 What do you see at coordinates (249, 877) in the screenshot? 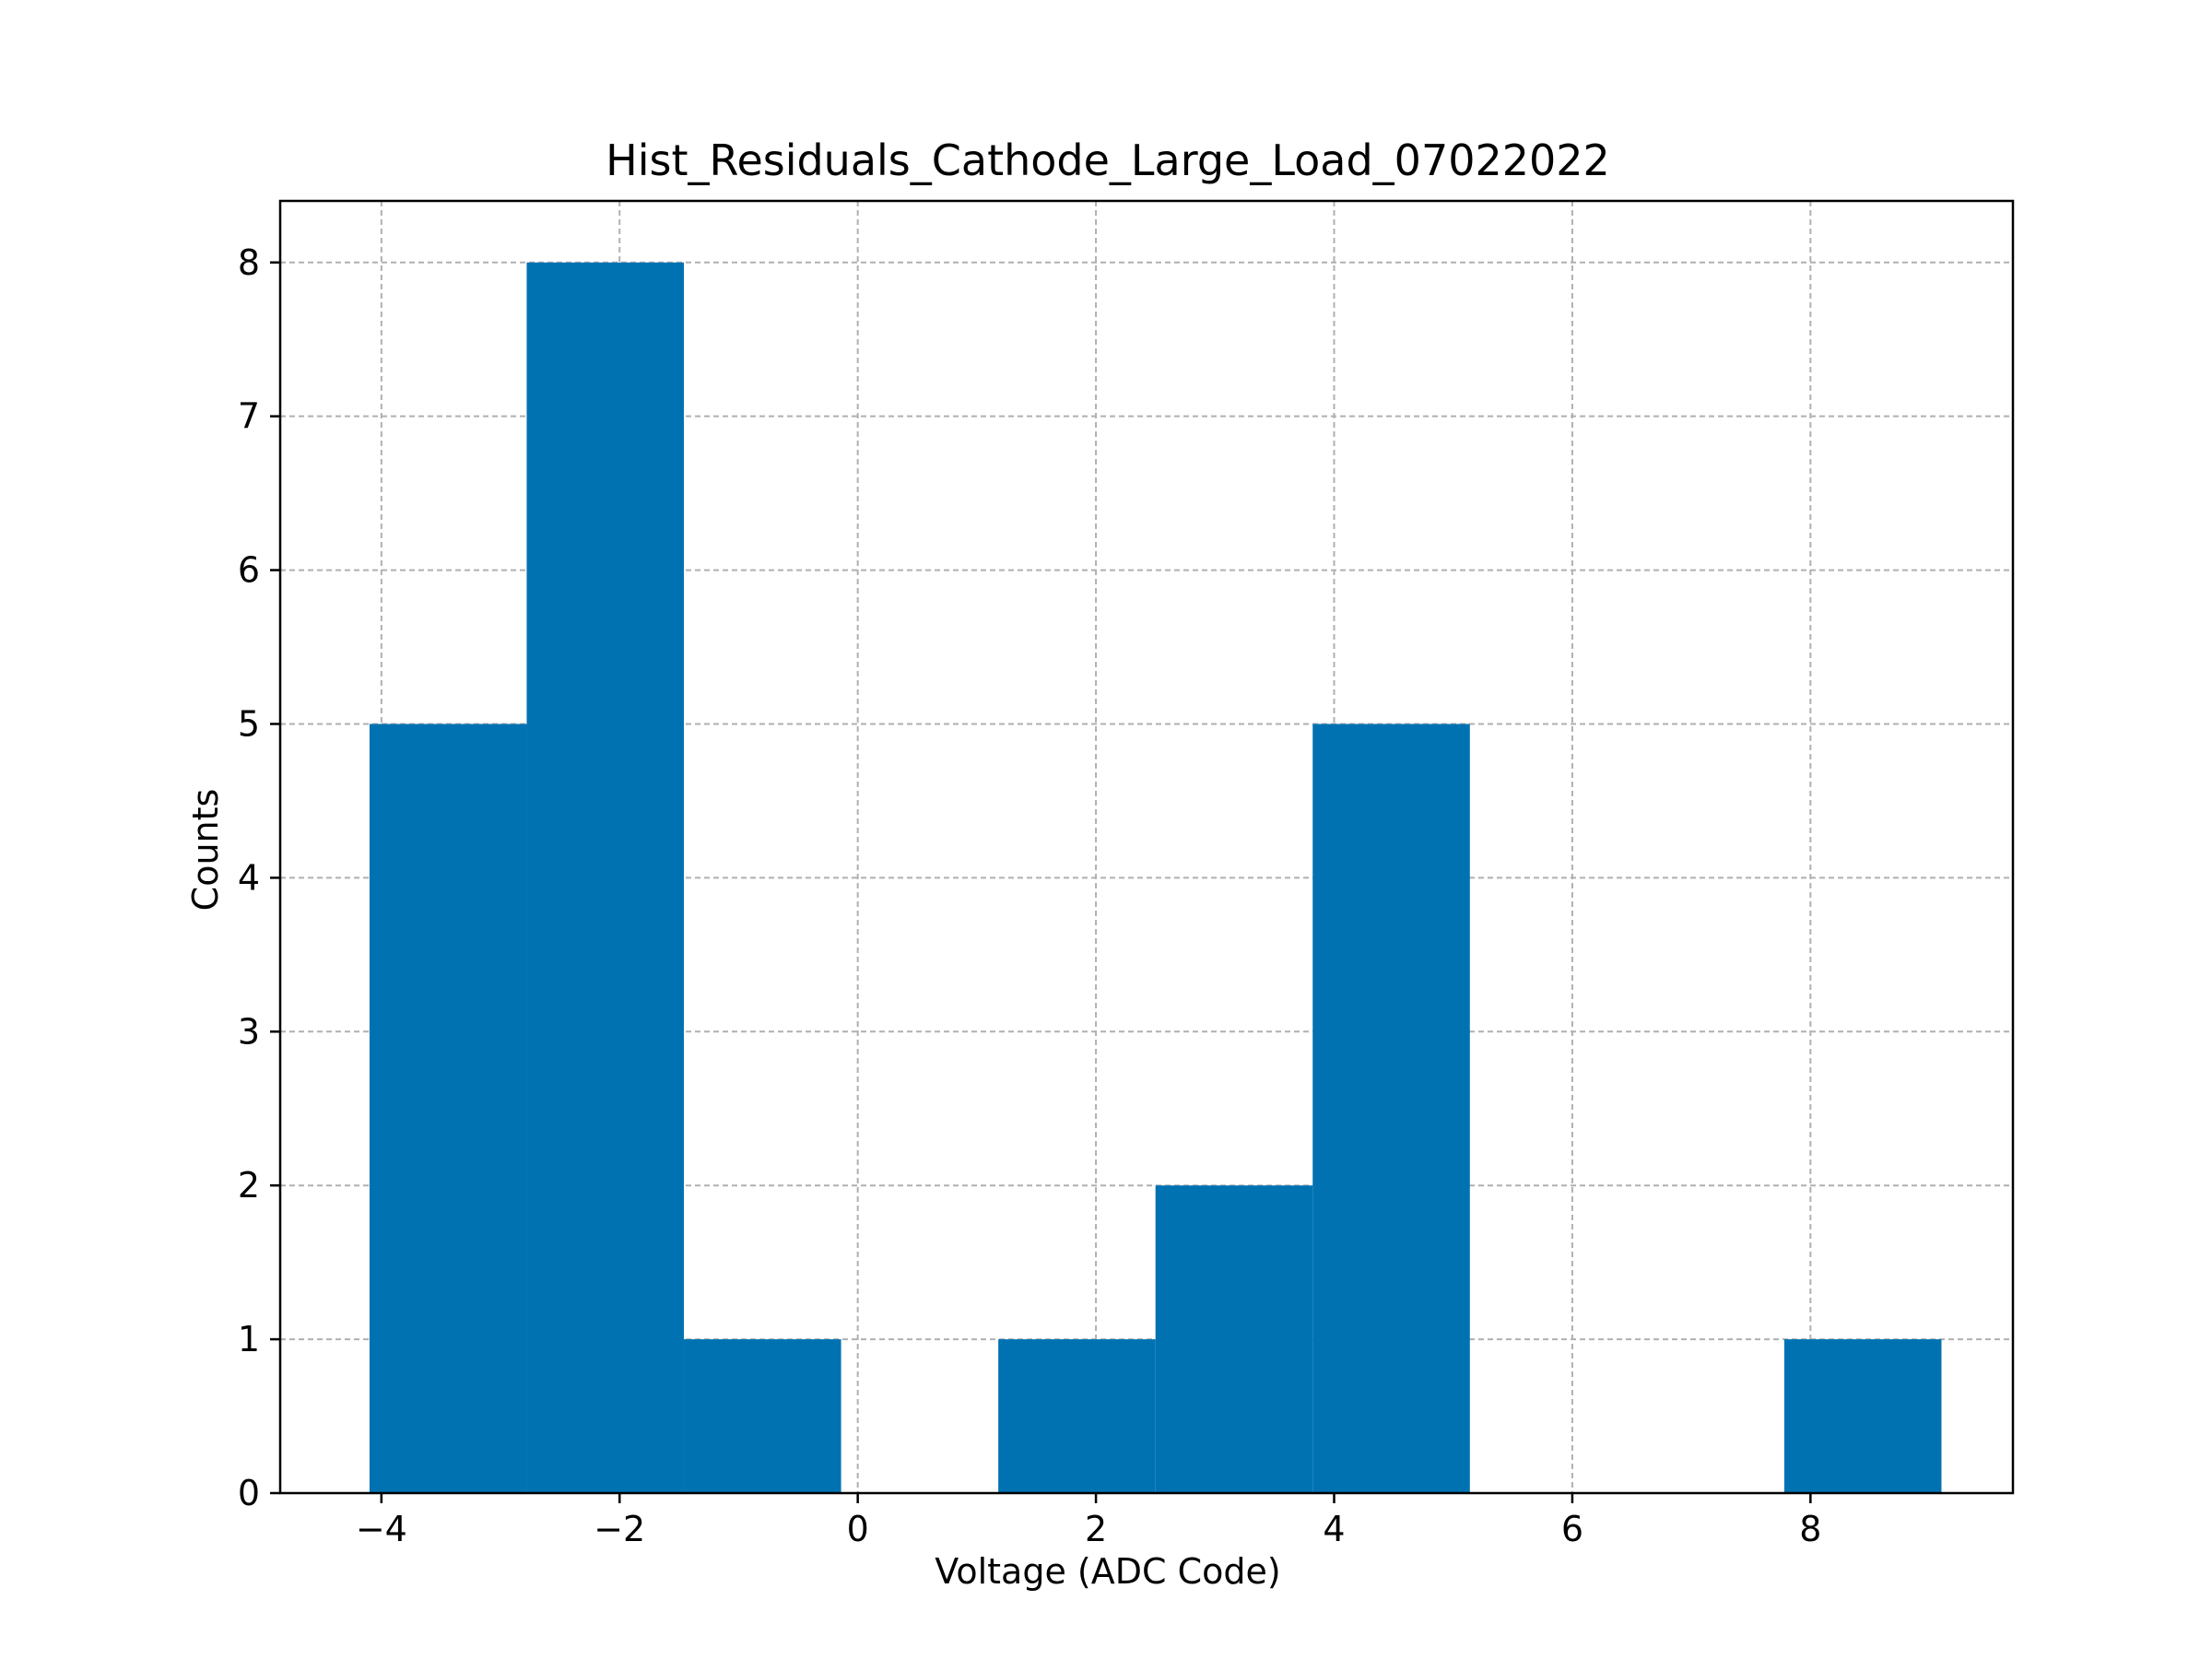
I see `y-tick-label: 4` at bounding box center [249, 877].